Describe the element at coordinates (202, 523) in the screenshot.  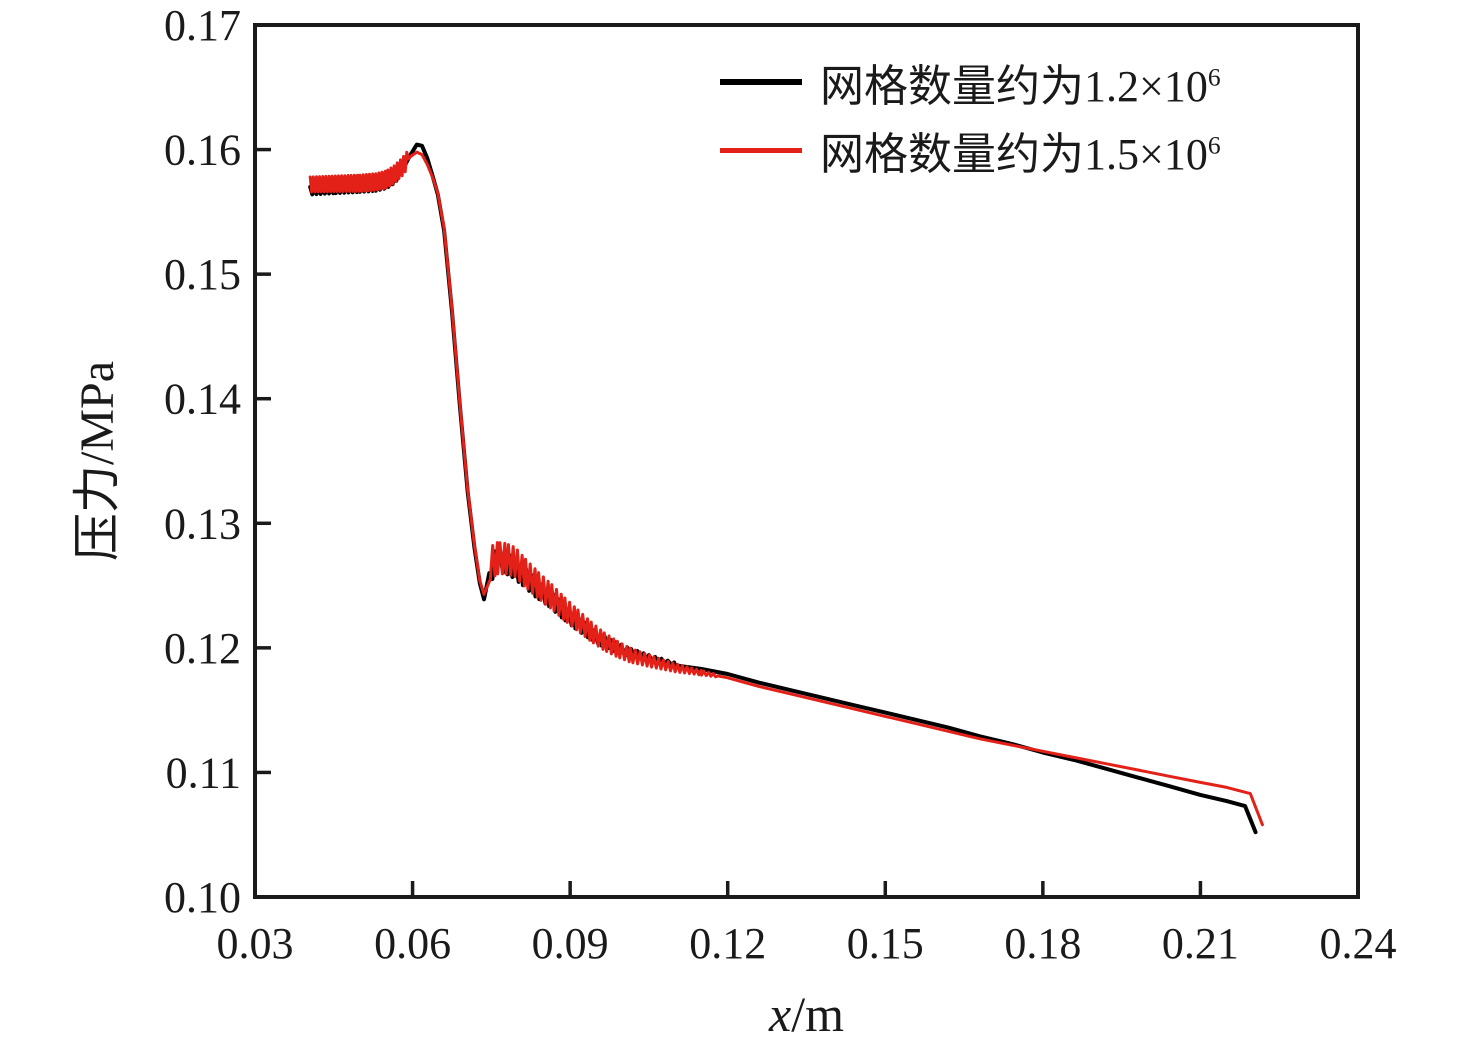
I see `y-tick-label-0.13: 0.13` at that location.